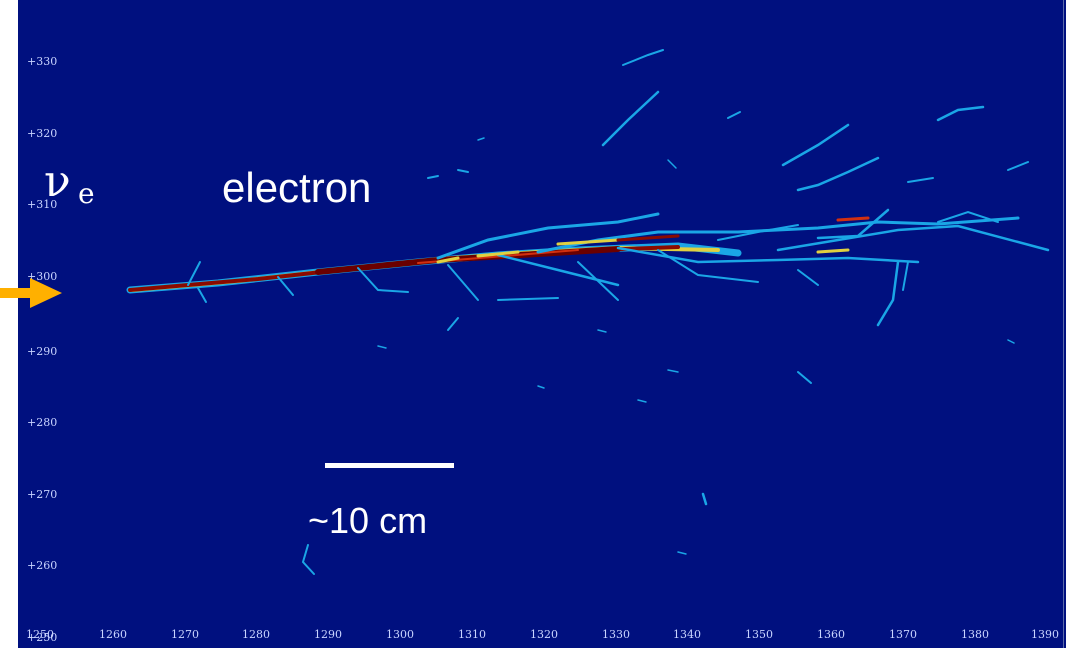 The width and height of the screenshot is (1076, 648). Describe the element at coordinates (256, 634) in the screenshot. I see `x-tick-label: 1280` at that location.